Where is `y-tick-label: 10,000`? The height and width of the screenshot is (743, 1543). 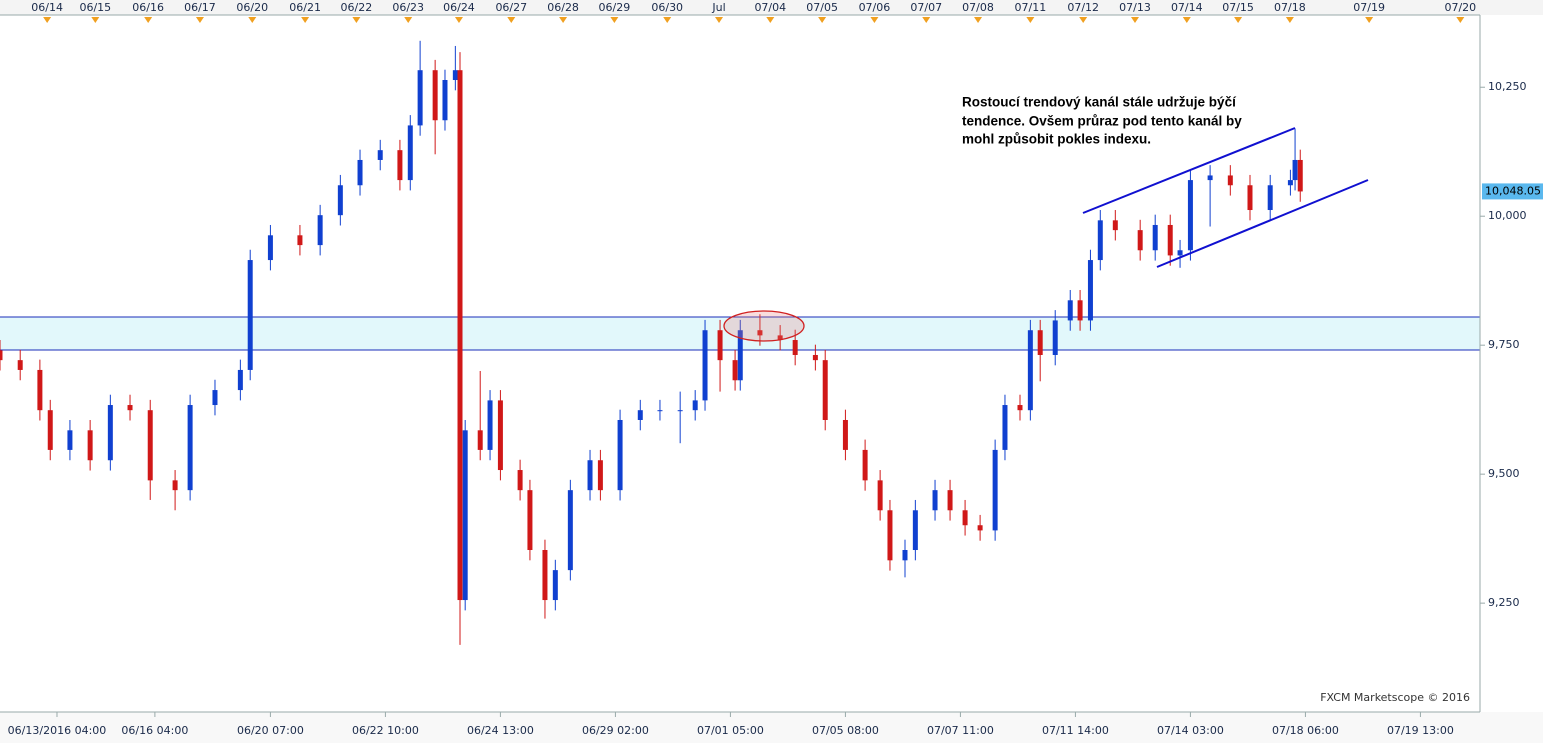 y-tick-label: 10,000 is located at coordinates (1507, 215).